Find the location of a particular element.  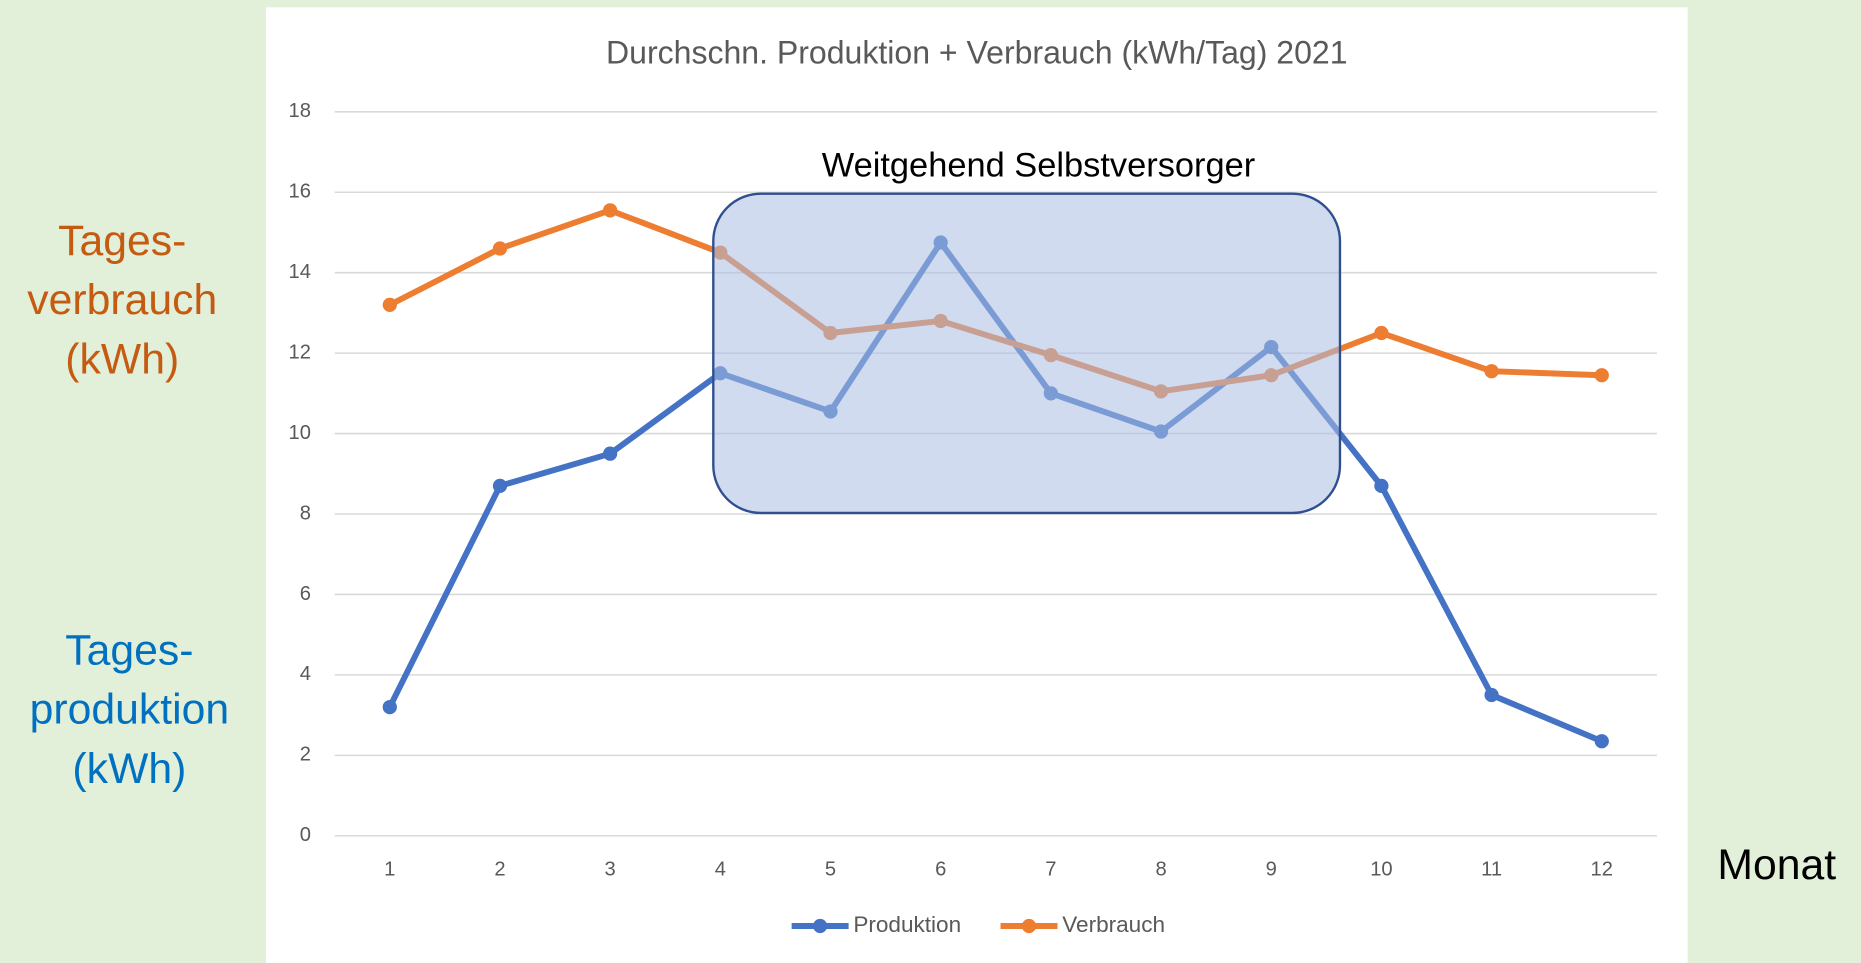

x-axis-label: Monat is located at coordinates (1776, 865).